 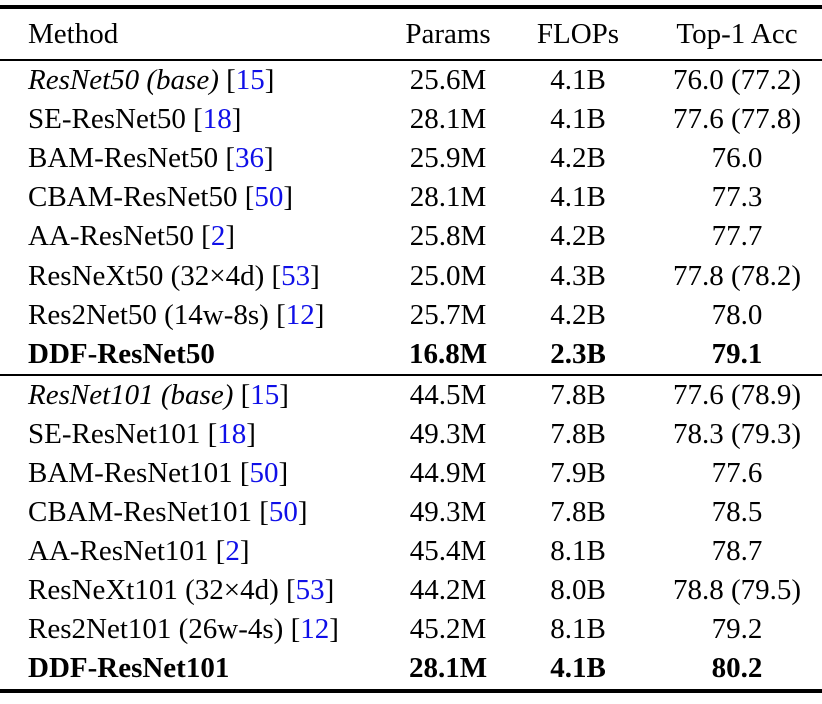 What do you see at coordinates (448, 629) in the screenshot?
I see `params-cell: 45.2M` at bounding box center [448, 629].